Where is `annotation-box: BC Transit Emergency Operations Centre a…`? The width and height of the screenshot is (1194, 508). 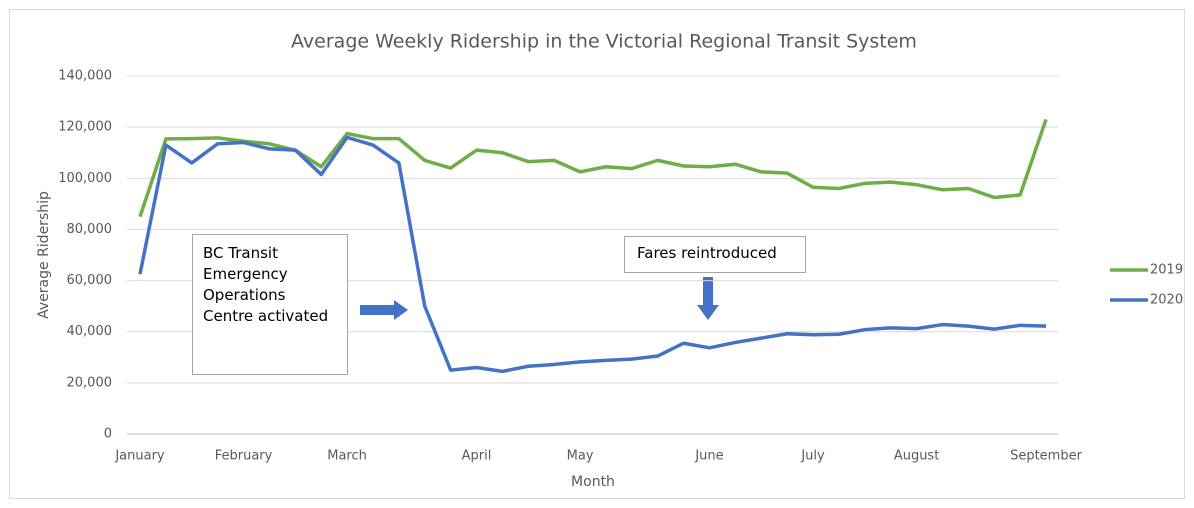 annotation-box: BC Transit Emergency Operations Centre a… is located at coordinates (270, 304).